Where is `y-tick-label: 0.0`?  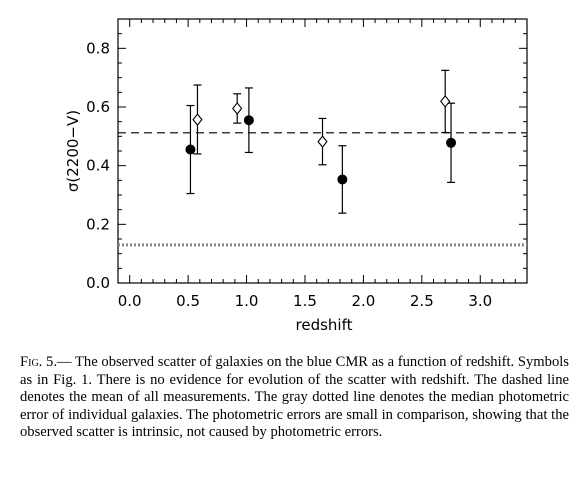
y-tick-label: 0.0 is located at coordinates (98, 283).